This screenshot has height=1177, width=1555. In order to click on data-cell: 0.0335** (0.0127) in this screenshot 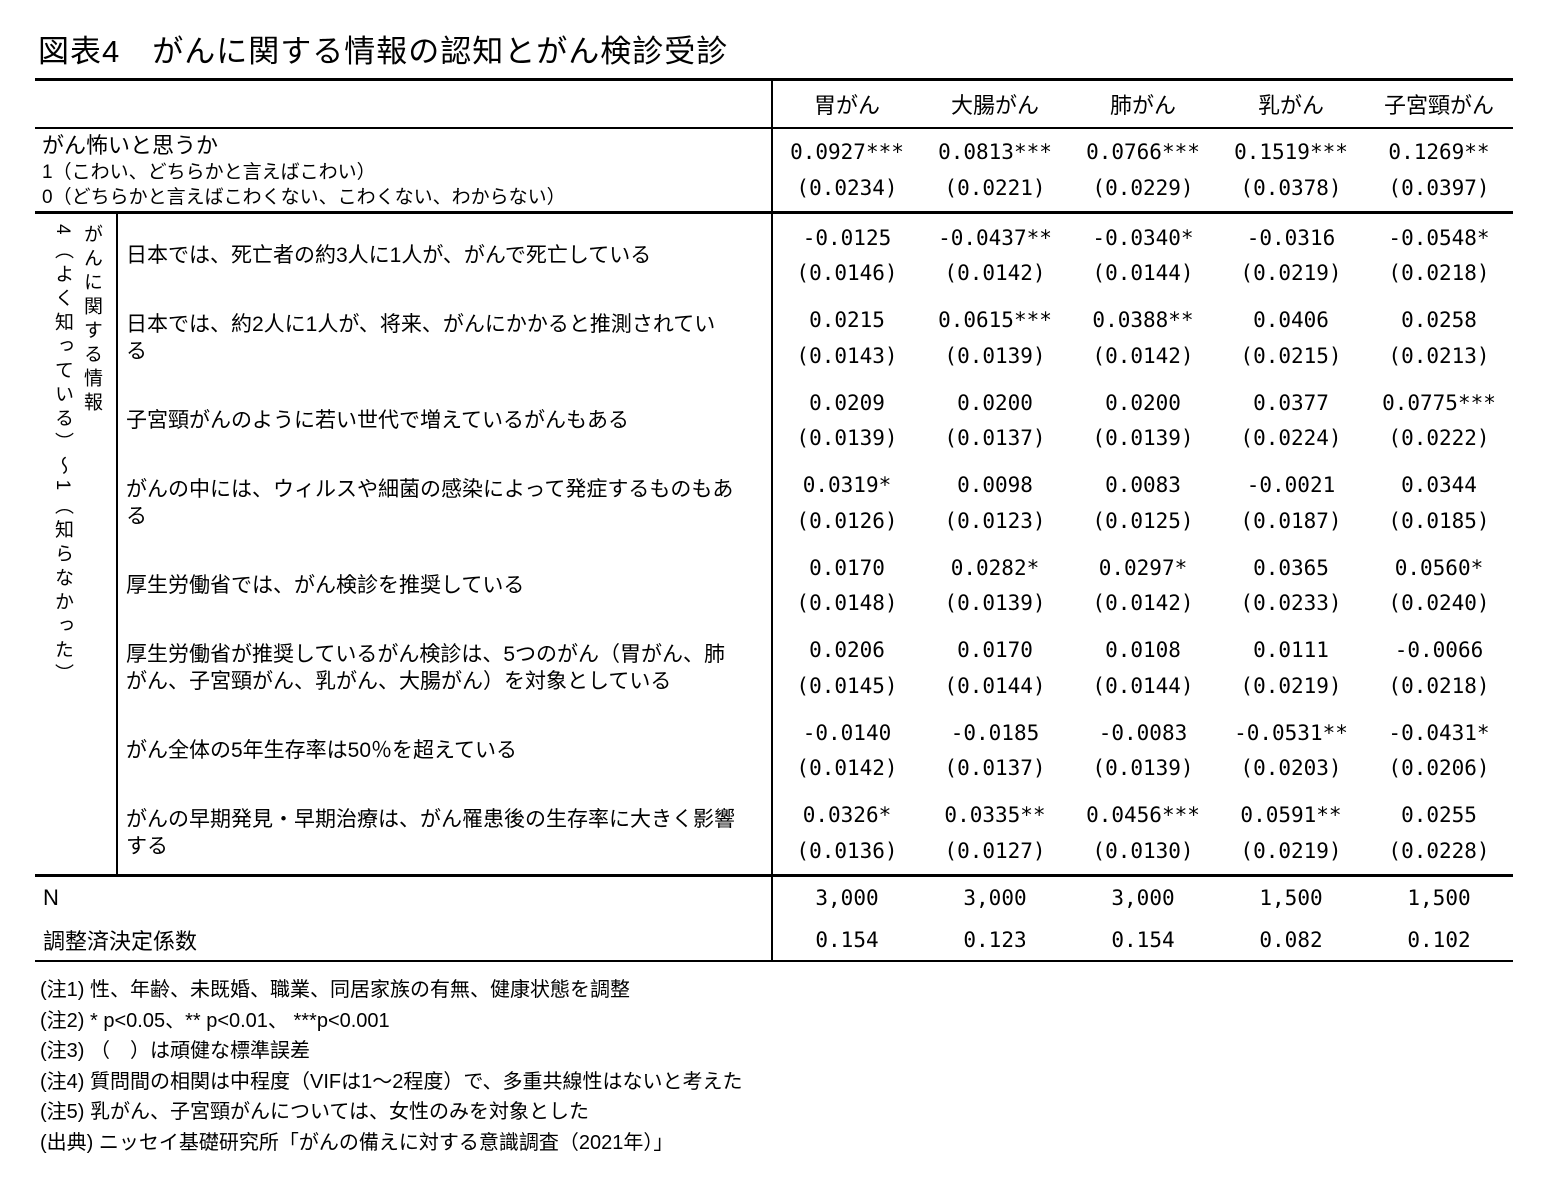, I will do `click(995, 833)`.